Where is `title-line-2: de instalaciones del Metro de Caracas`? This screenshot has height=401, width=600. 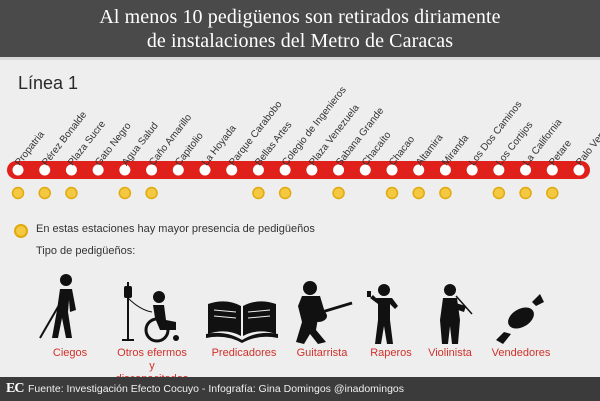
title-line-2: de instalaciones del Metro de Caracas is located at coordinates (300, 41).